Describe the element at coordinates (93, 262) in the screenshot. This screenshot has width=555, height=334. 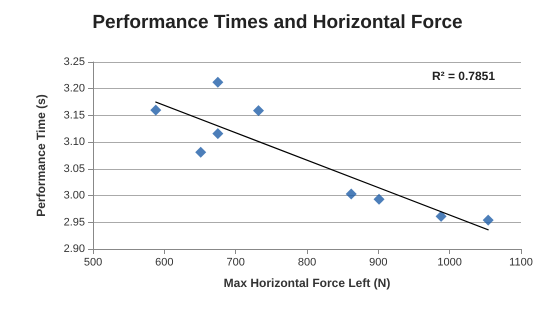
I see `x-tick-label: 500` at that location.